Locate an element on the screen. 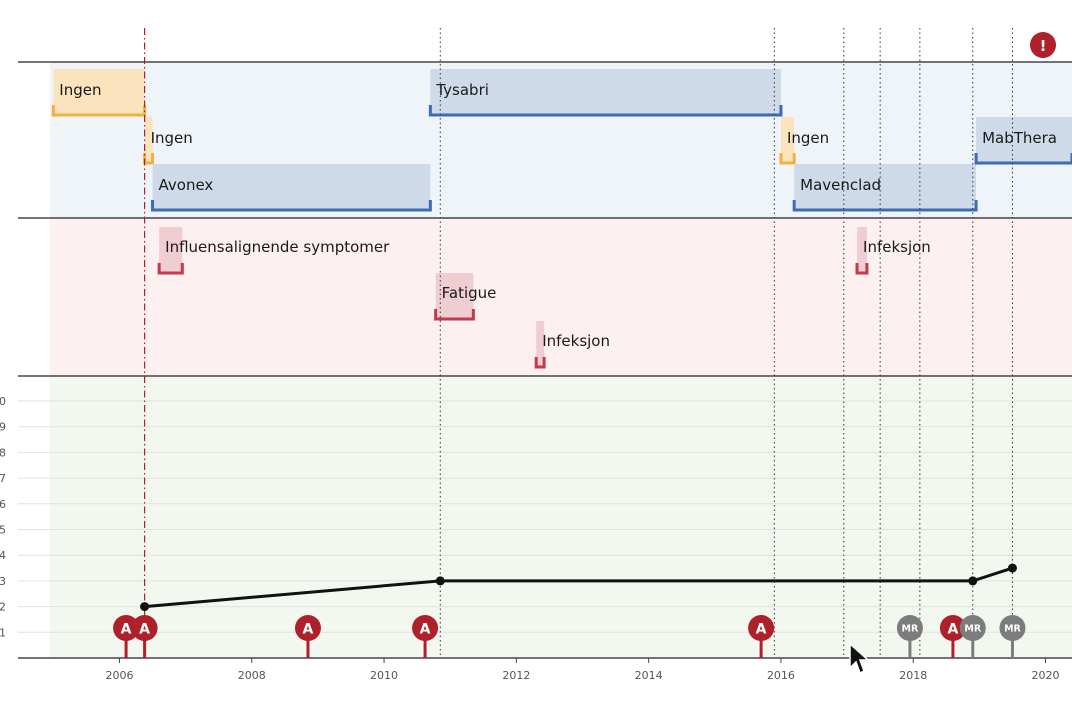 This screenshot has width=1072, height=718. side-effect-bar-1: Infeksjon is located at coordinates (893, 251).